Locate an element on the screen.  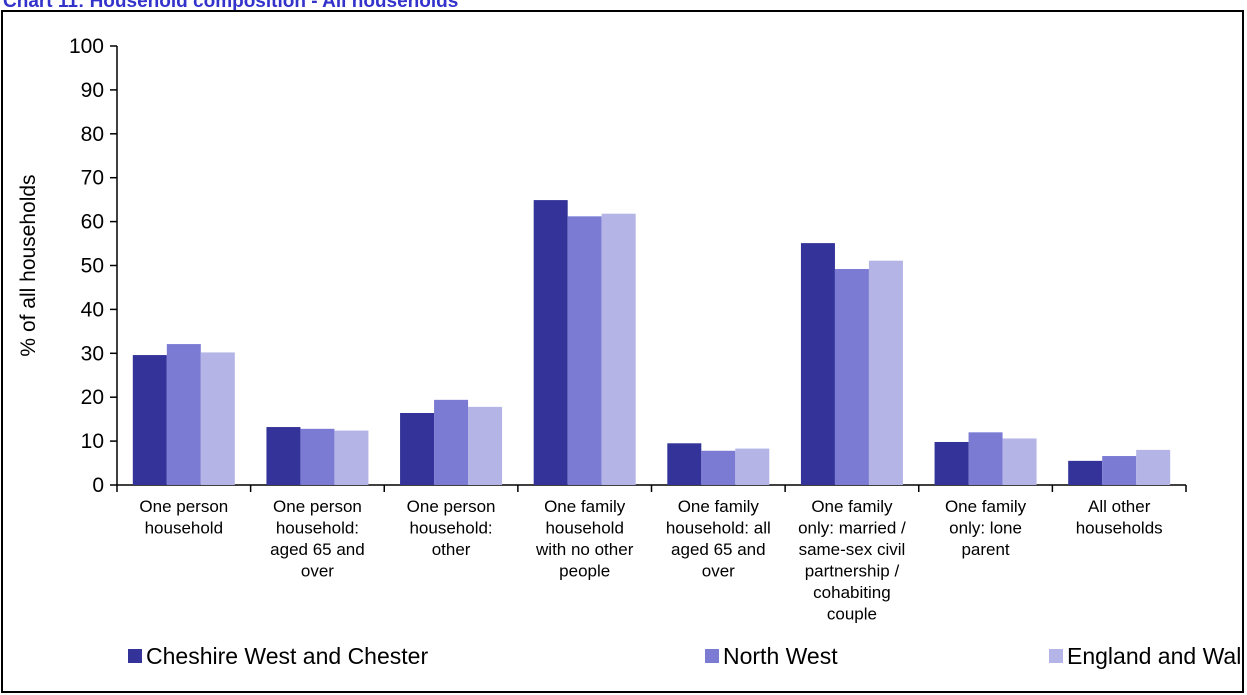
x-category-label: same-sex civil is located at coordinates (852, 549).